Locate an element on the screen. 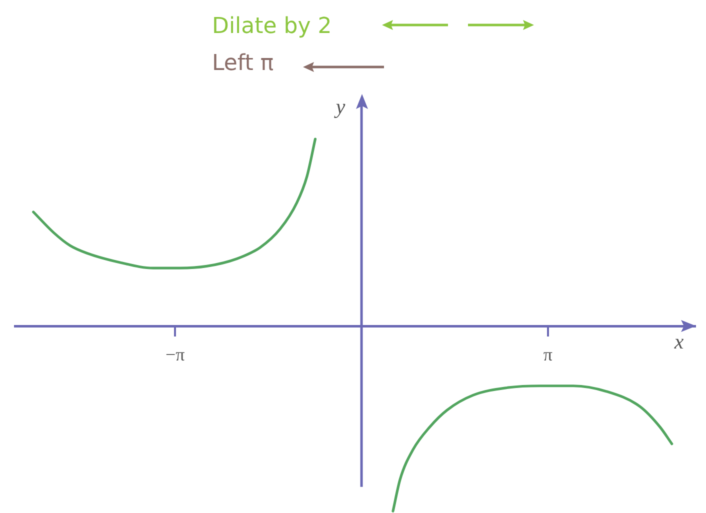 The height and width of the screenshot is (513, 706). text: Left π is located at coordinates (243, 64).